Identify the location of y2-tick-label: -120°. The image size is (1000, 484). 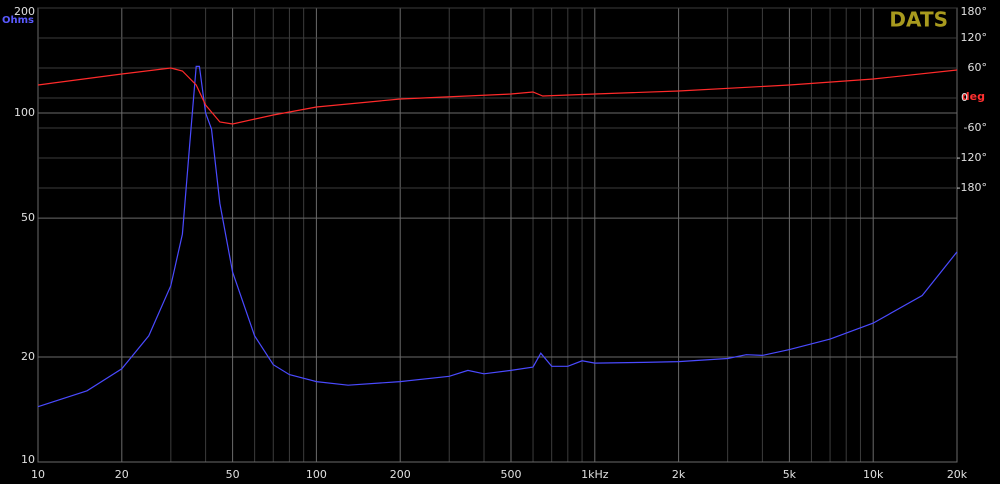
(972, 157).